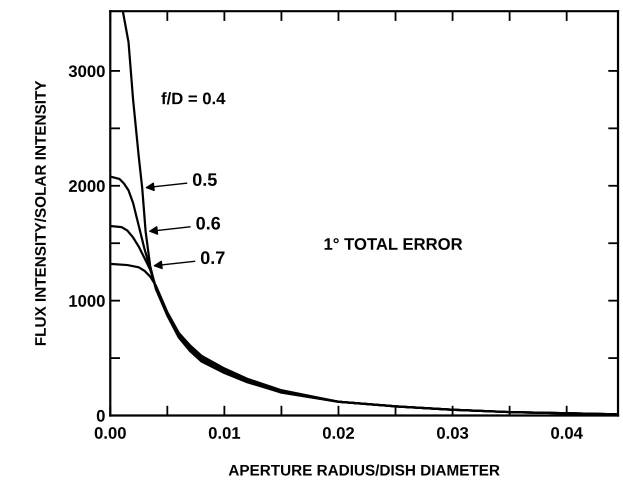 This screenshot has width=623, height=486. Describe the element at coordinates (86, 186) in the screenshot. I see `y-tick-label: 2000` at that location.